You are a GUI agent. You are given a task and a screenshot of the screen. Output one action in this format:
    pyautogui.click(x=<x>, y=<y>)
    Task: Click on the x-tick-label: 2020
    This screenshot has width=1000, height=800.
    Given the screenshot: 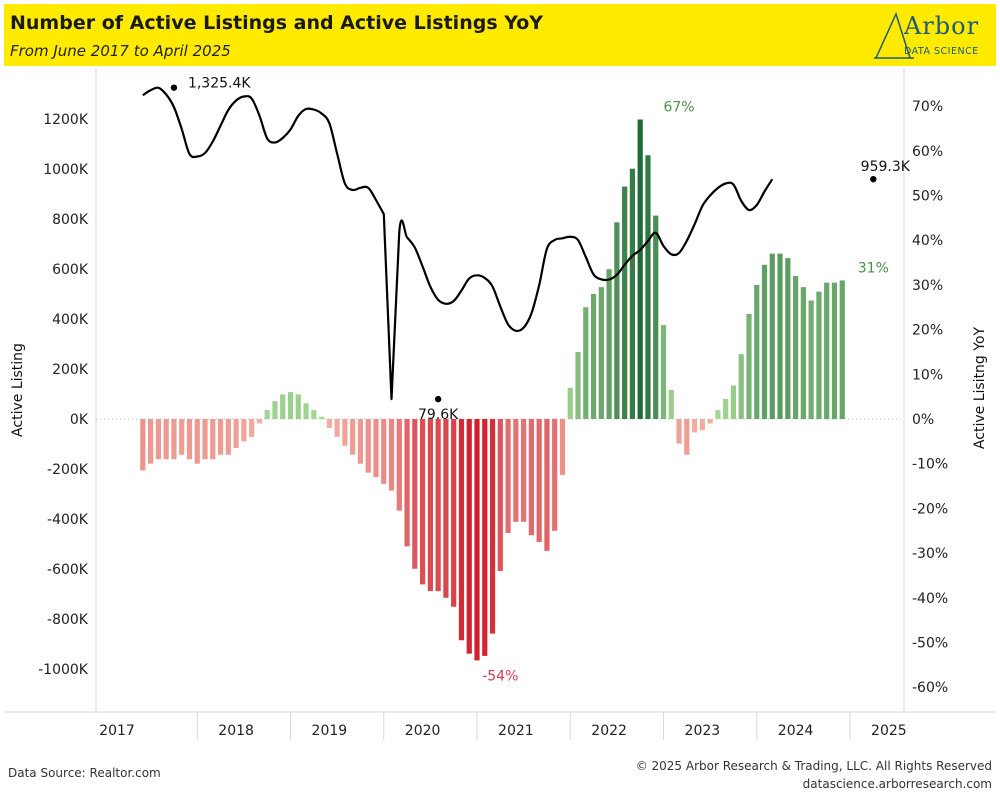 What is the action you would take?
    pyautogui.click(x=423, y=731)
    